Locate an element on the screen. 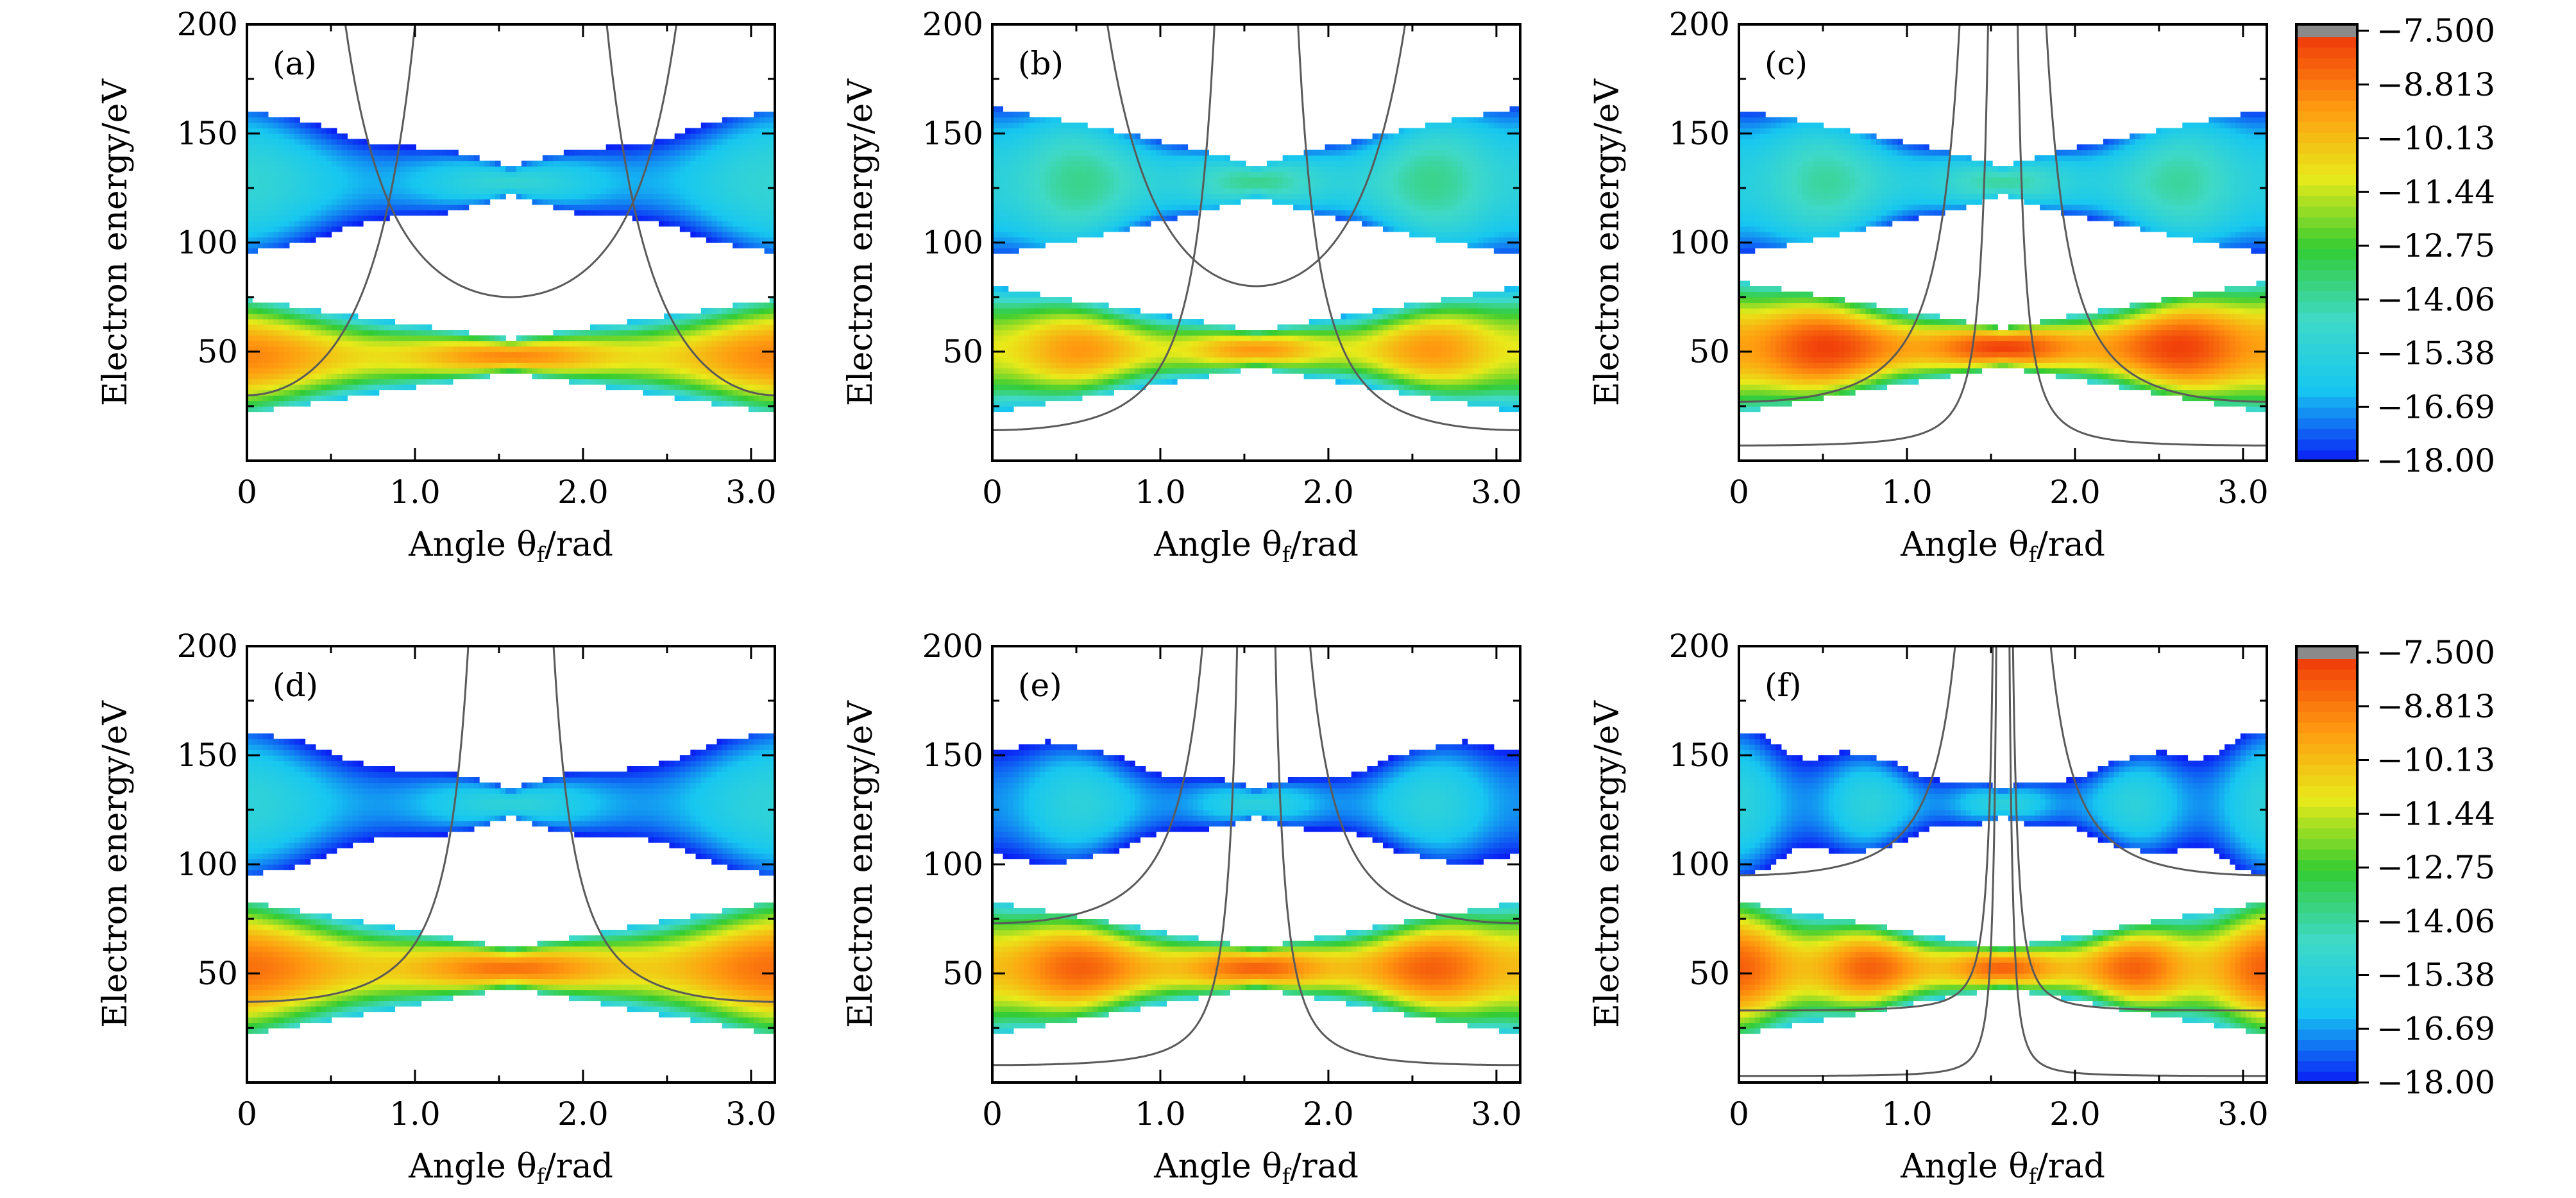 The image size is (2576, 1198). x-tick-label: 2.0 is located at coordinates (583, 492).